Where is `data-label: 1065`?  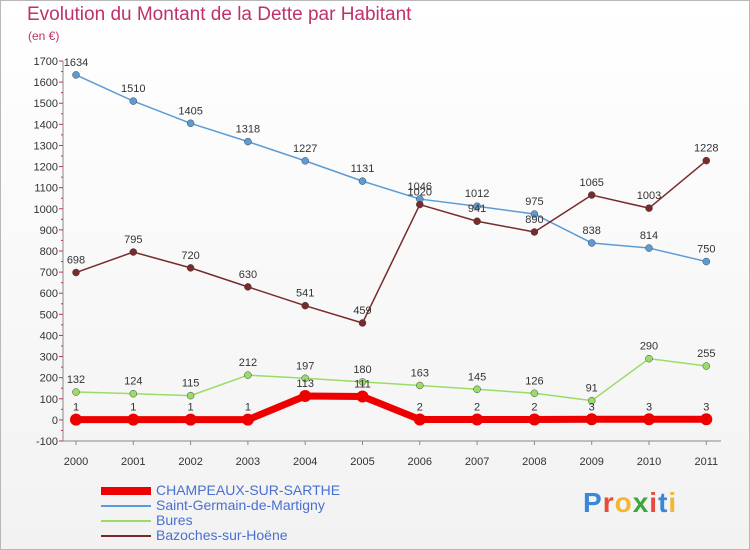
data-label: 1065 is located at coordinates (591, 183).